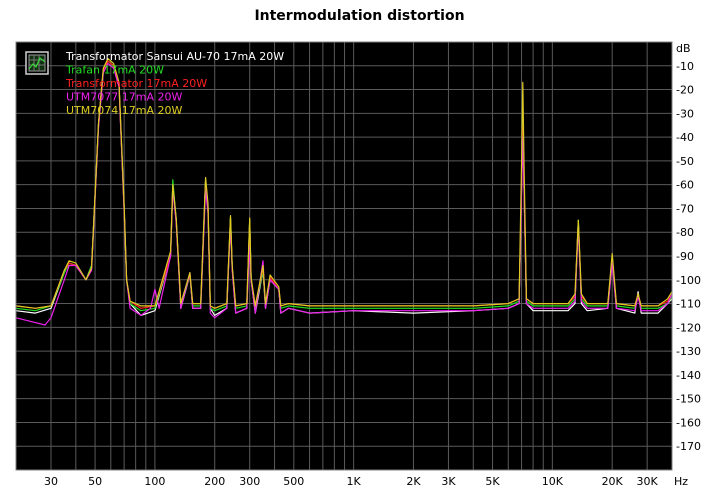 The image size is (719, 504). What do you see at coordinates (685, 161) in the screenshot?
I see `y-tick-label: -50` at bounding box center [685, 161].